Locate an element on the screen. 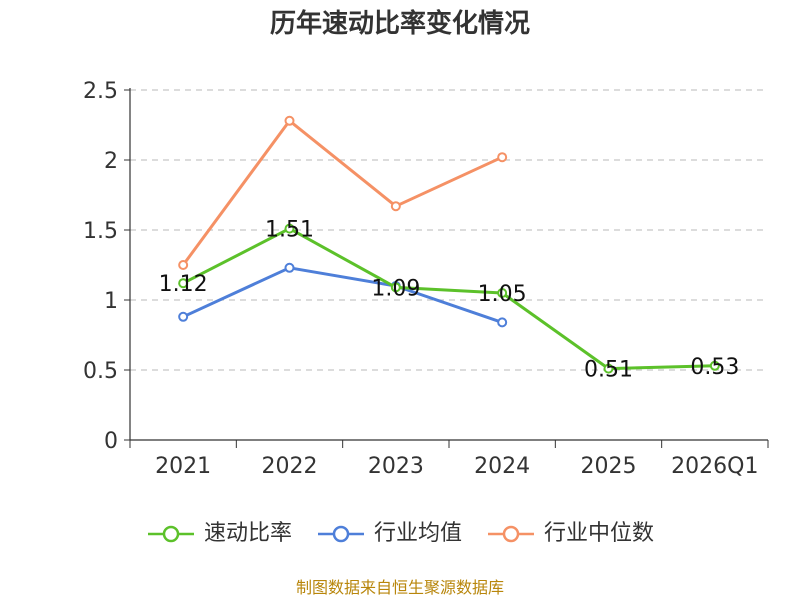  data-label: 1.12 is located at coordinates (183, 284).